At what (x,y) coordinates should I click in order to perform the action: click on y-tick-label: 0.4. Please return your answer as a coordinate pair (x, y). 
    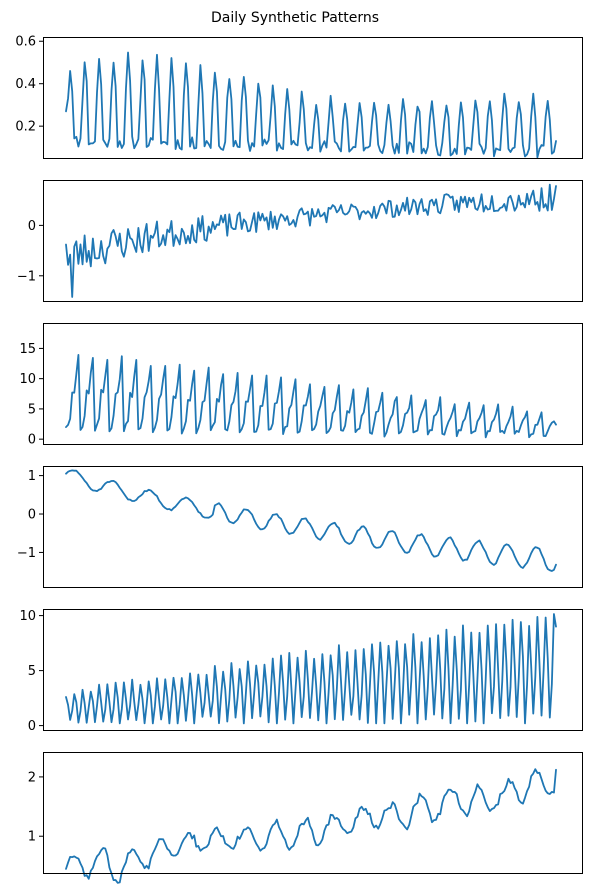
    Looking at the image, I should click on (25, 84).